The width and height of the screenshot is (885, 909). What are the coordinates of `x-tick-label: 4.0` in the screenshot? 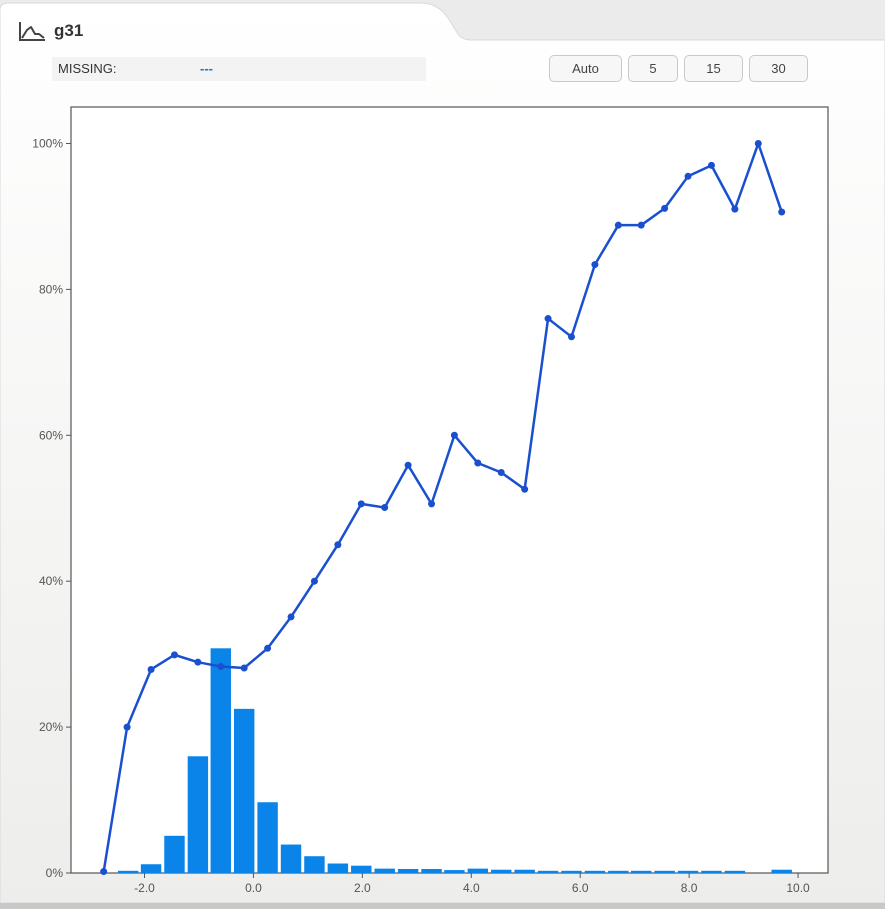 It's located at (471, 888).